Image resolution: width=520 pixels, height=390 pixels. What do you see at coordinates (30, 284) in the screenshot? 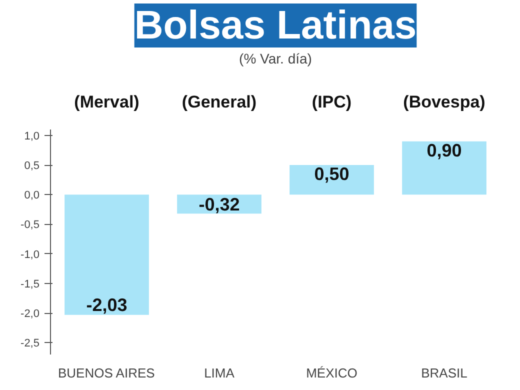
I see `y-tick-label: -1,5` at bounding box center [30, 284].